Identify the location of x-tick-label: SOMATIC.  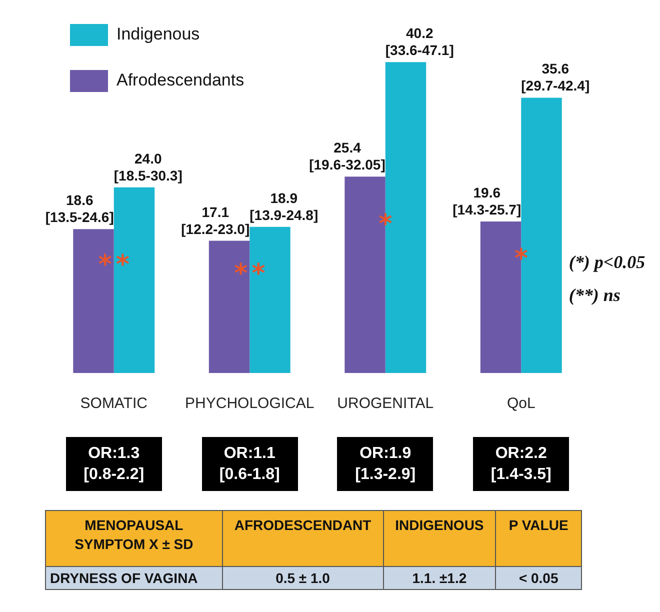
(114, 403).